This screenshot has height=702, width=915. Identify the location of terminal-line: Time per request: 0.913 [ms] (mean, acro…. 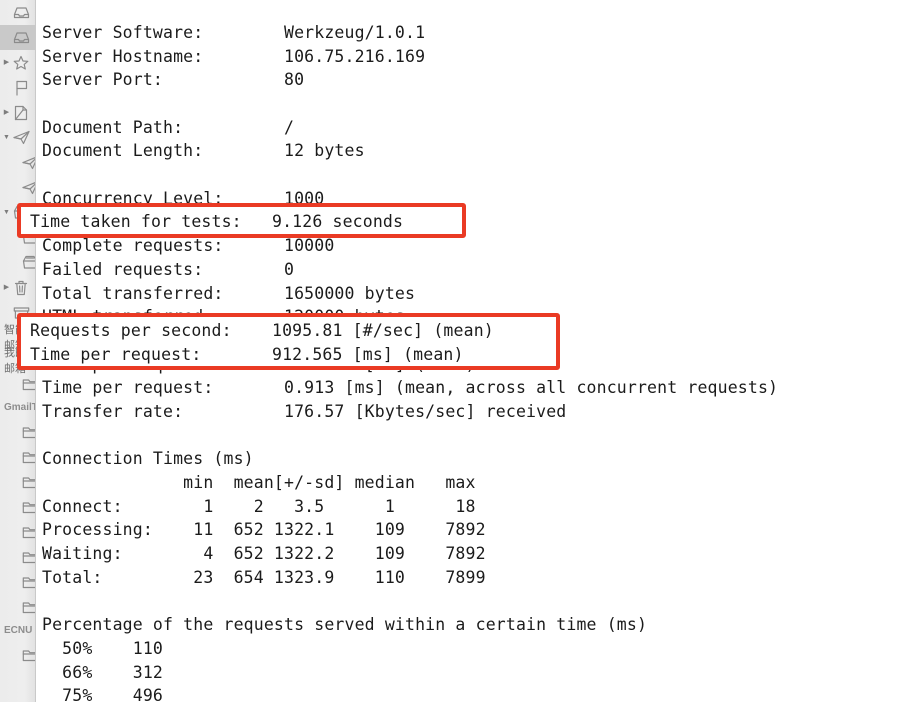
(410, 388).